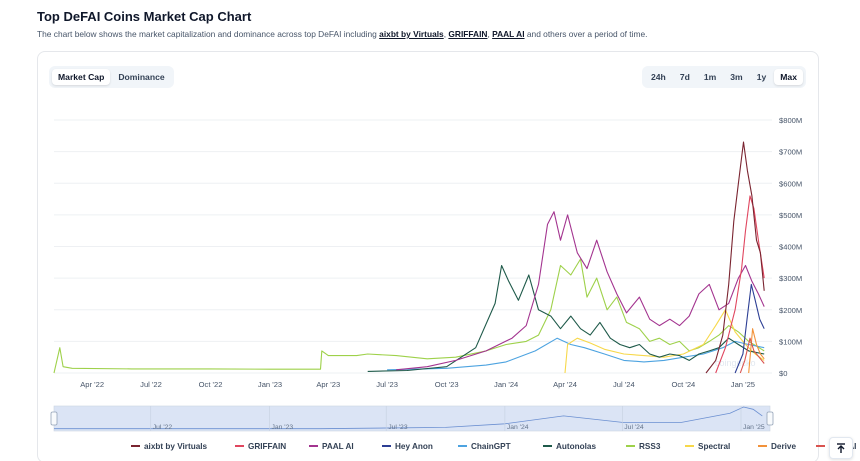 This screenshot has width=860, height=461. Describe the element at coordinates (447, 384) in the screenshot. I see `x-tick-label: Oct '23` at that location.